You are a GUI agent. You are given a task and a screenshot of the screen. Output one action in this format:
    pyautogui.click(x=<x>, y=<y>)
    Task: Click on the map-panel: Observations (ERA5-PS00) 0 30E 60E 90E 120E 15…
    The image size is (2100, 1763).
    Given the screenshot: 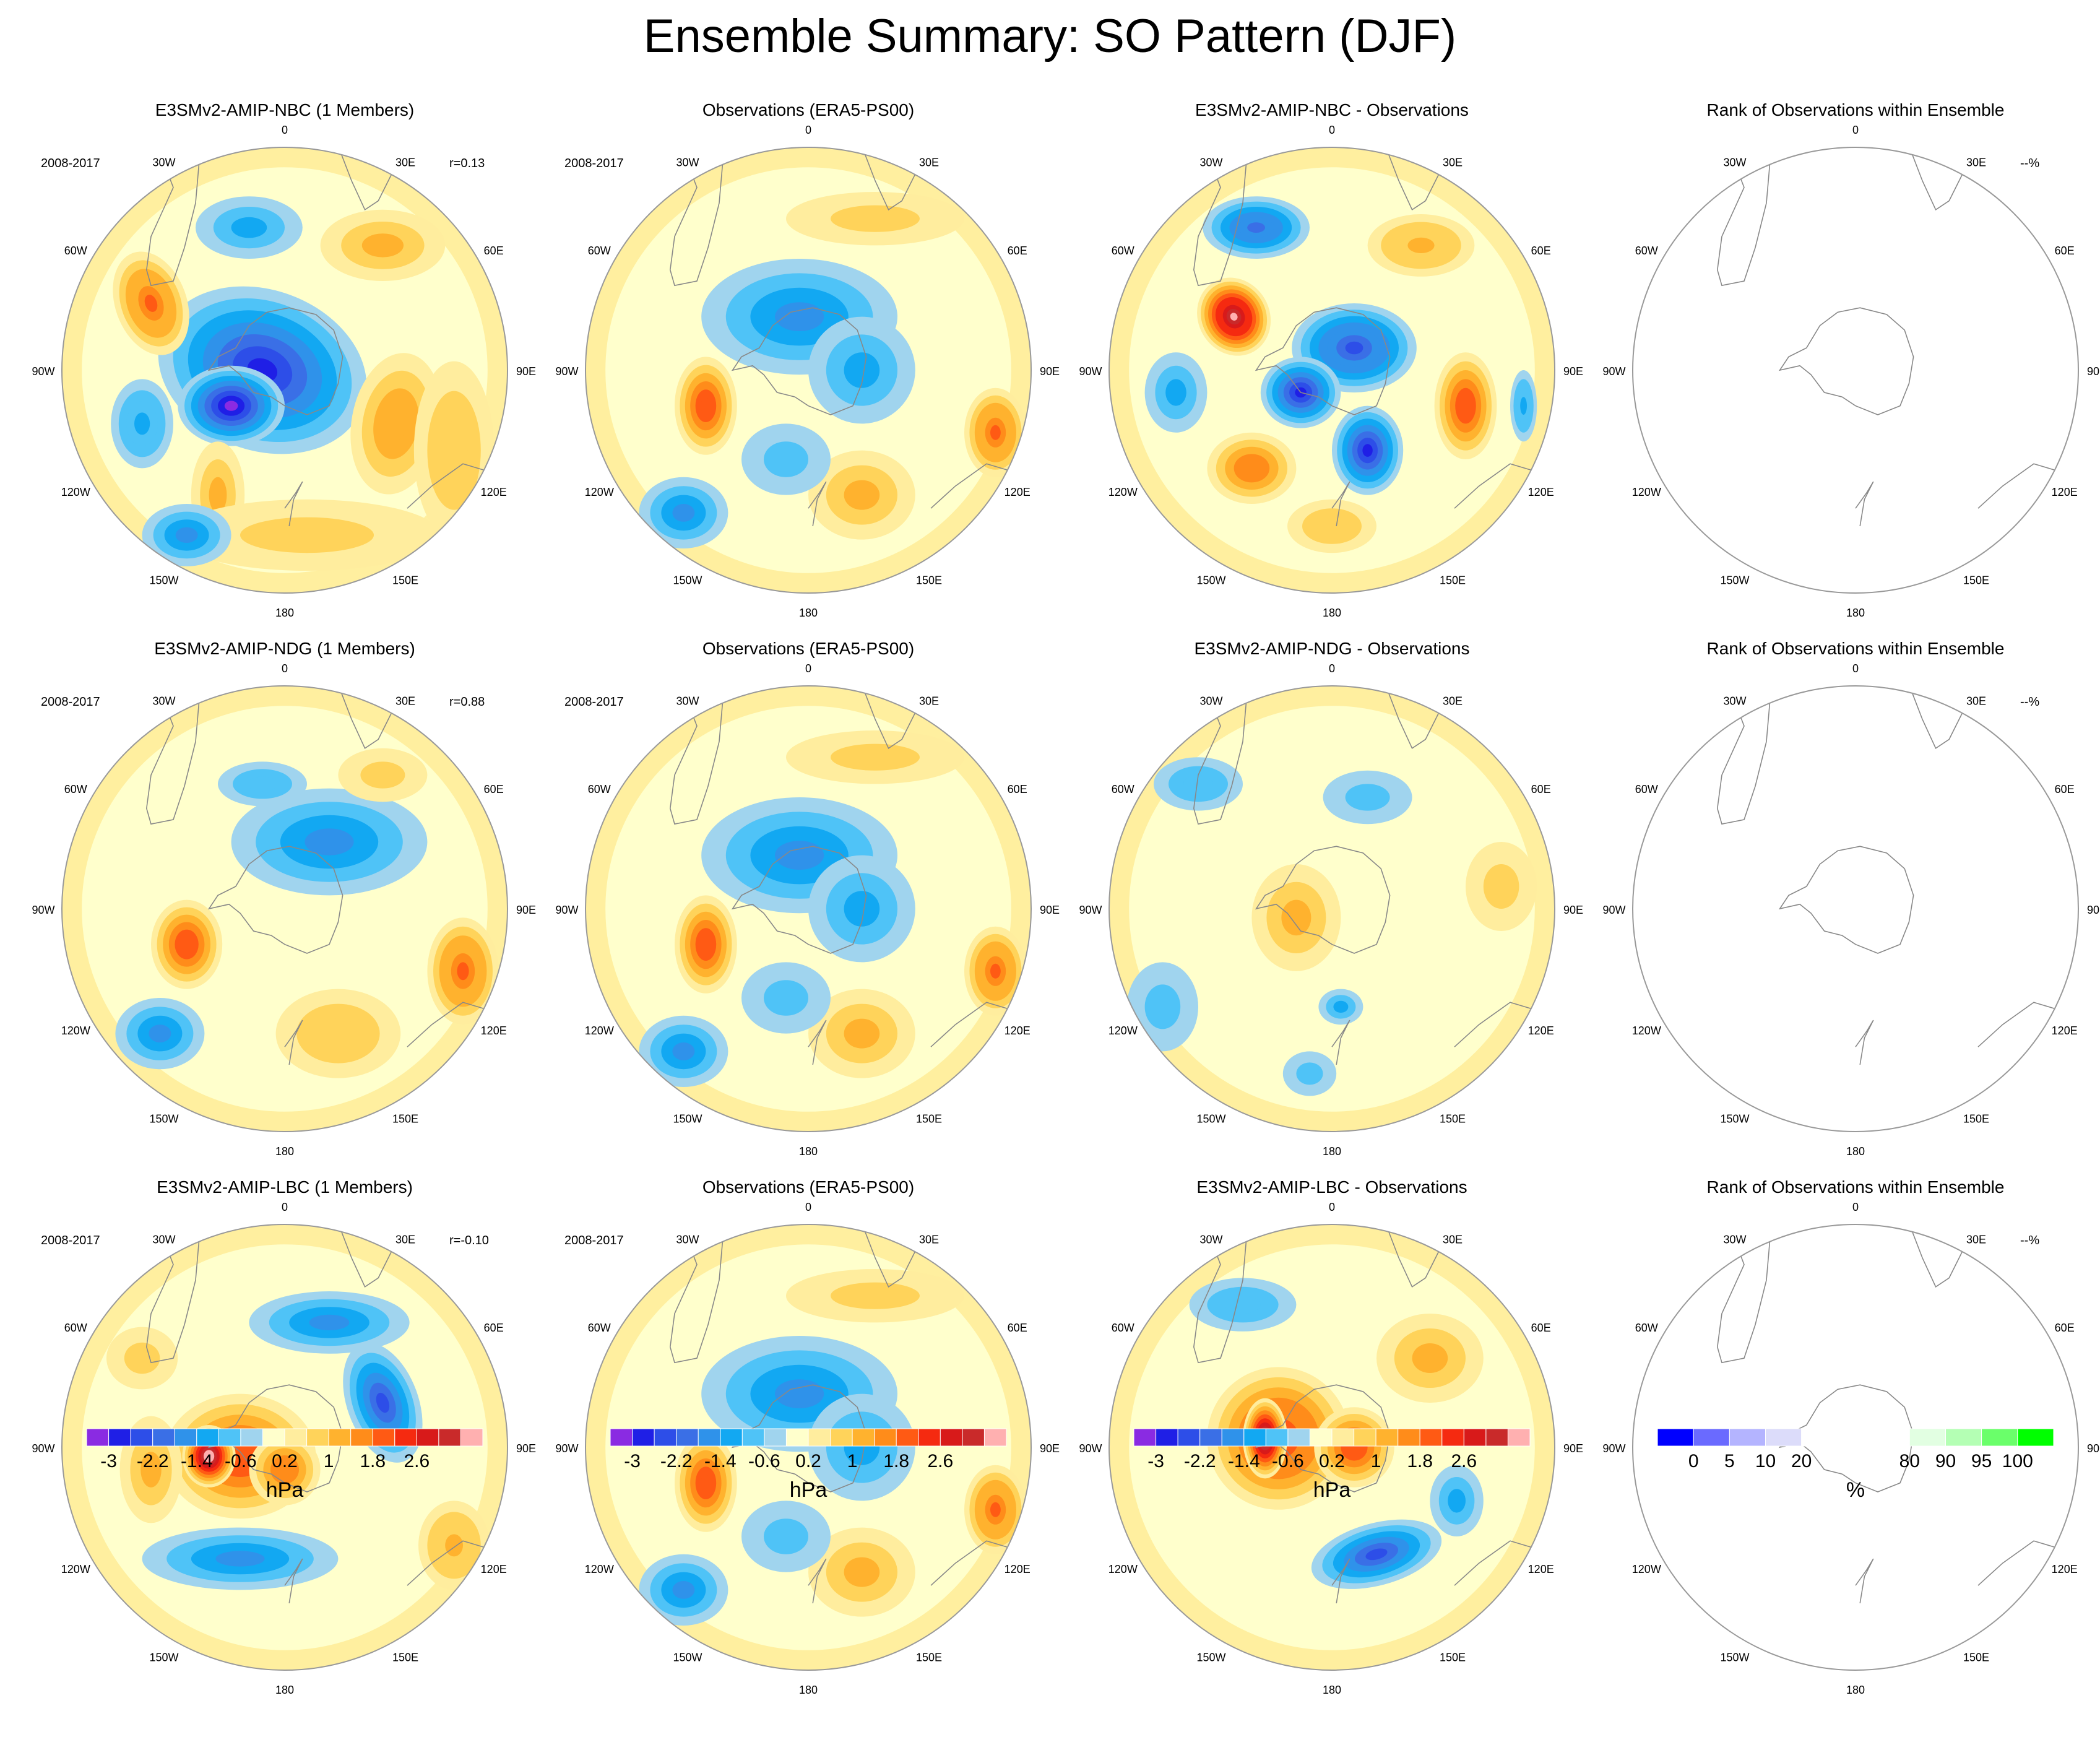 What is the action you would take?
    pyautogui.click(x=808, y=366)
    